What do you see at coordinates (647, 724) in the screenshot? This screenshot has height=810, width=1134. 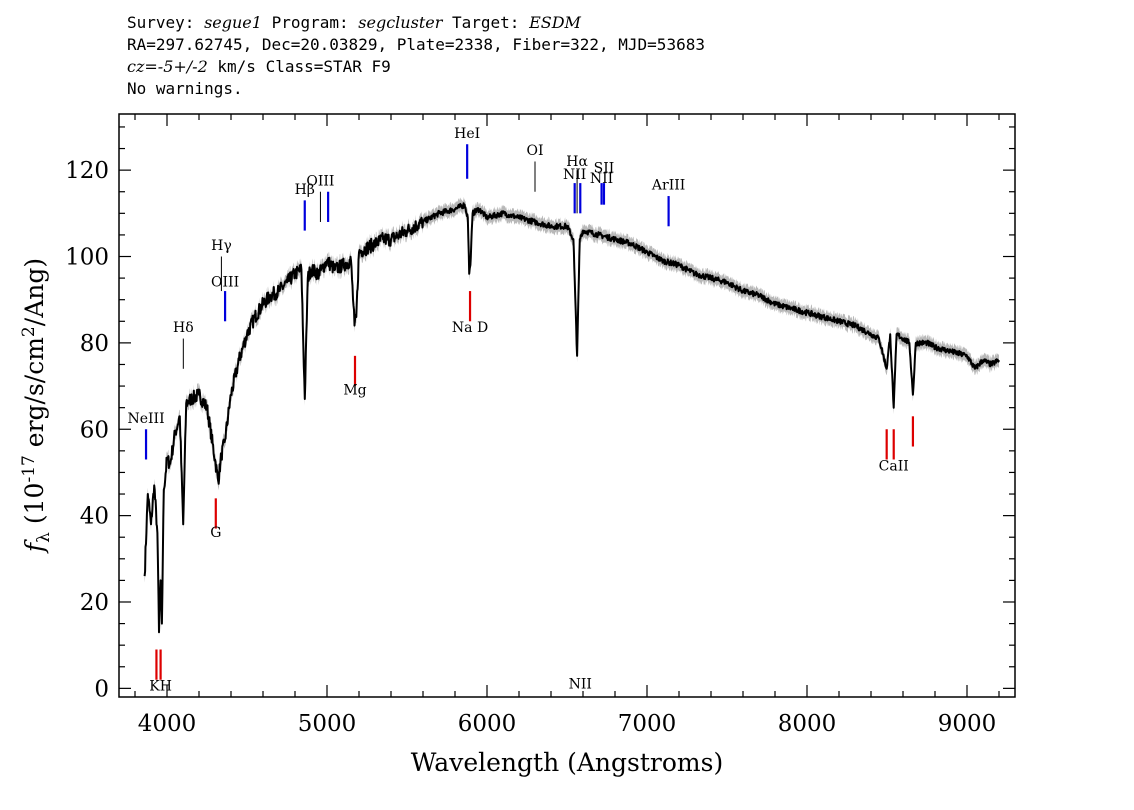 I see `x-tick-label: 7000` at bounding box center [647, 724].